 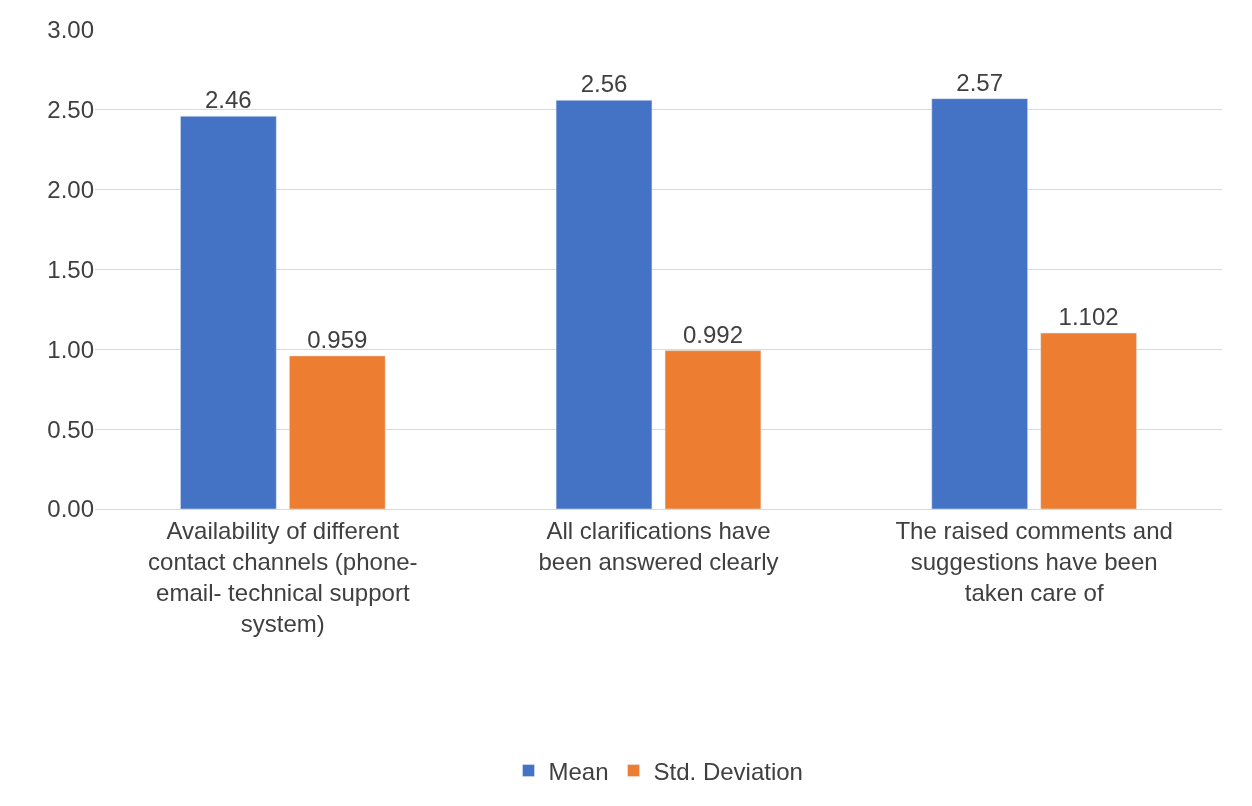 What do you see at coordinates (70, 269) in the screenshot?
I see `y-tick-label: 1.50` at bounding box center [70, 269].